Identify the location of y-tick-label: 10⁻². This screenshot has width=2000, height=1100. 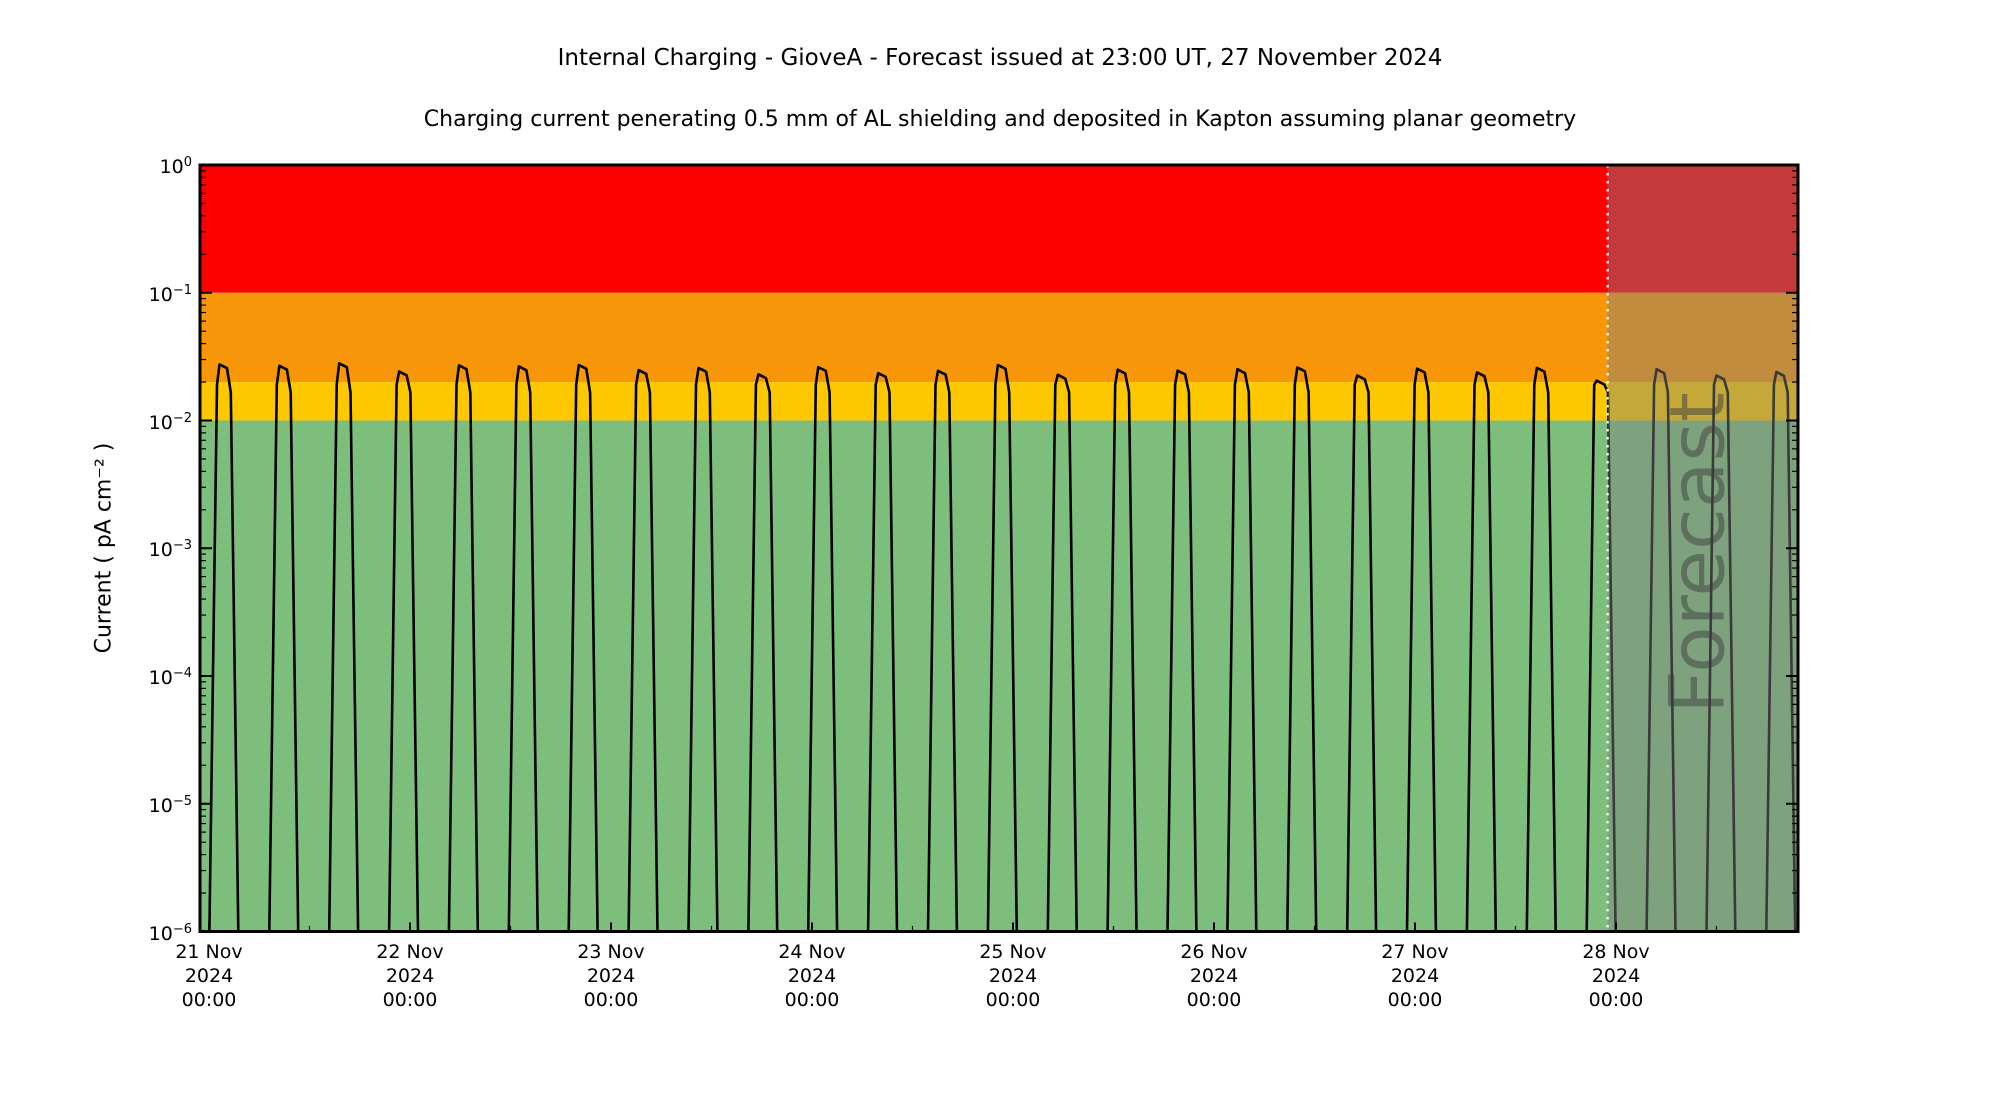
(170, 422).